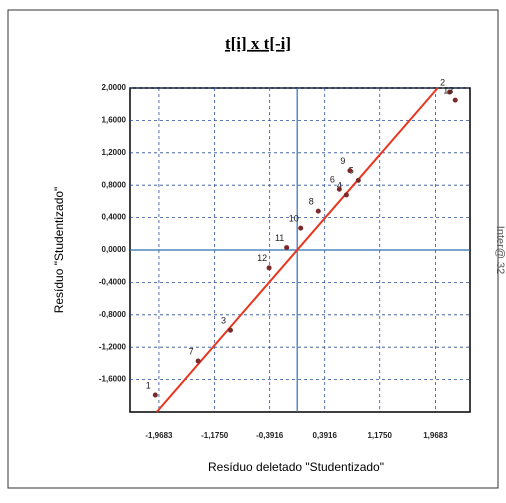  I want to click on x-tick-label: -1,9683, so click(159, 435).